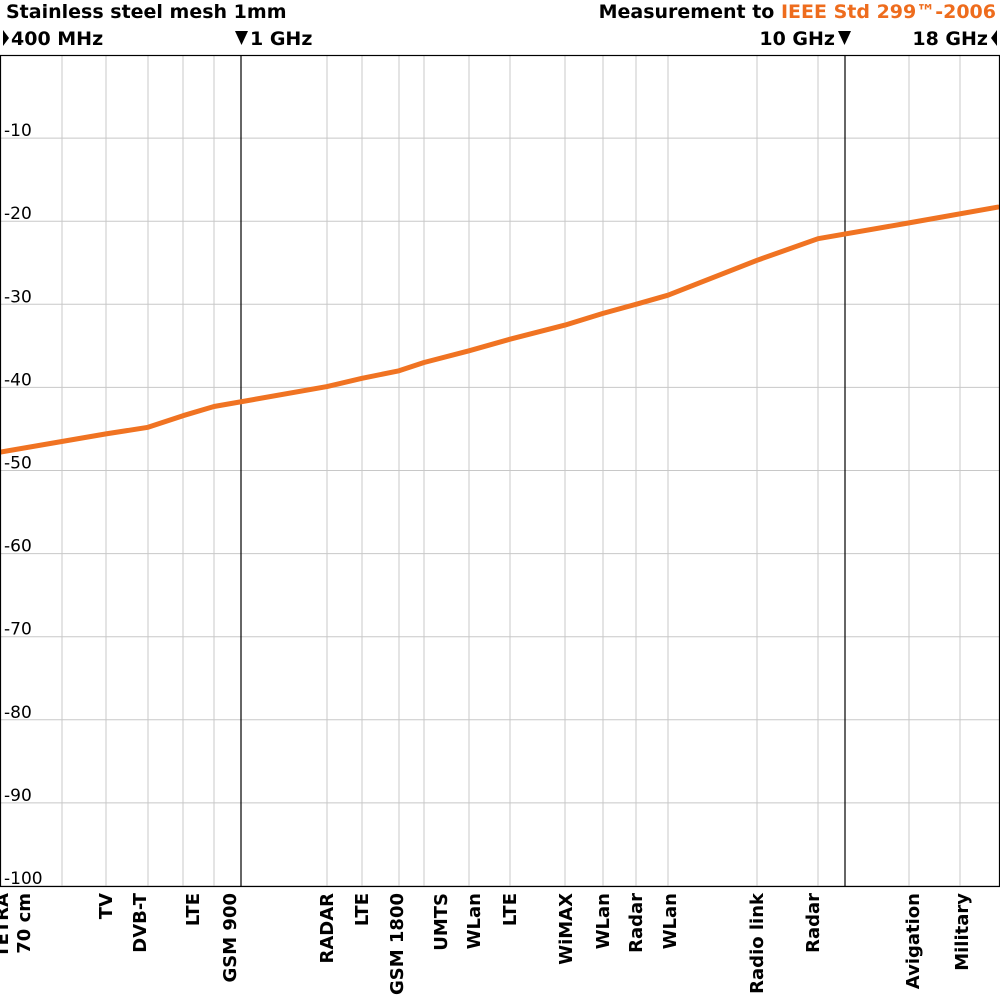 This screenshot has width=1000, height=997. Describe the element at coordinates (106, 906) in the screenshot. I see `band-label: TV` at that location.